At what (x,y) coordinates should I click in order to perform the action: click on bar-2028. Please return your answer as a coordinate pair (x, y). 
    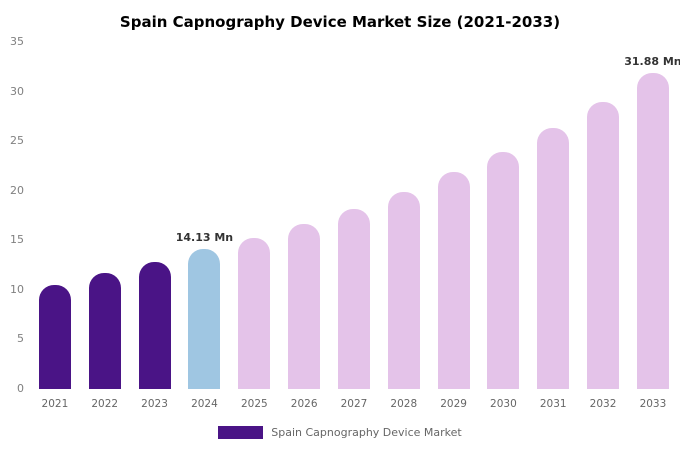
    Looking at the image, I should click on (403, 290).